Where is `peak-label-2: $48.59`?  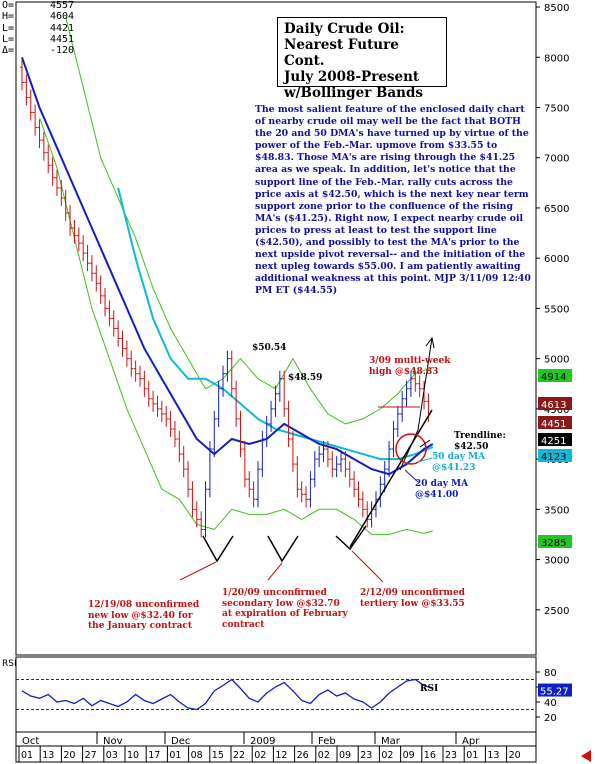
peak-label-2: $48.59 is located at coordinates (305, 378).